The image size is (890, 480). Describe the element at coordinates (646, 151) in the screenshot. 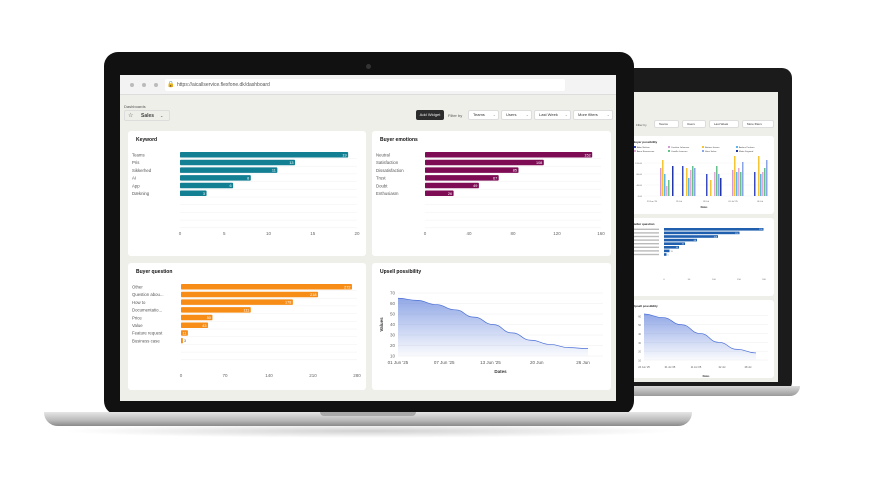

I see `legend-label: Anne Rasmussen` at that location.